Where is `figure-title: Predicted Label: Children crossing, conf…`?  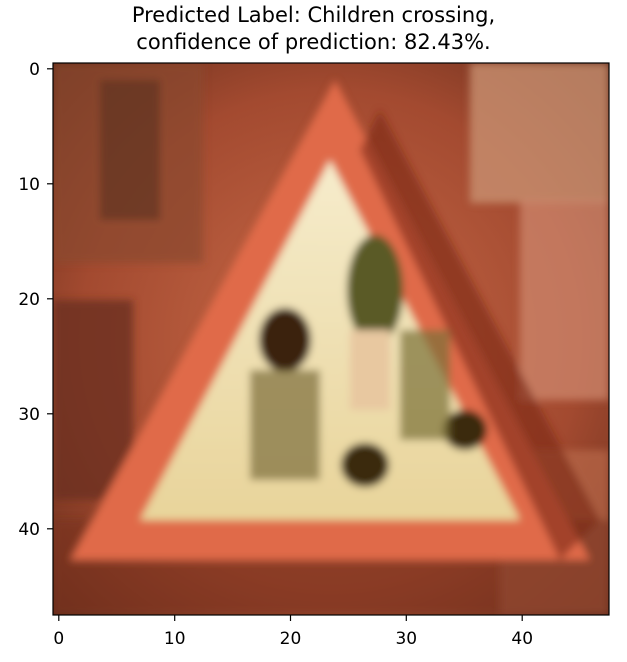 figure-title: Predicted Label: Children crossing, conf… is located at coordinates (313, 29).